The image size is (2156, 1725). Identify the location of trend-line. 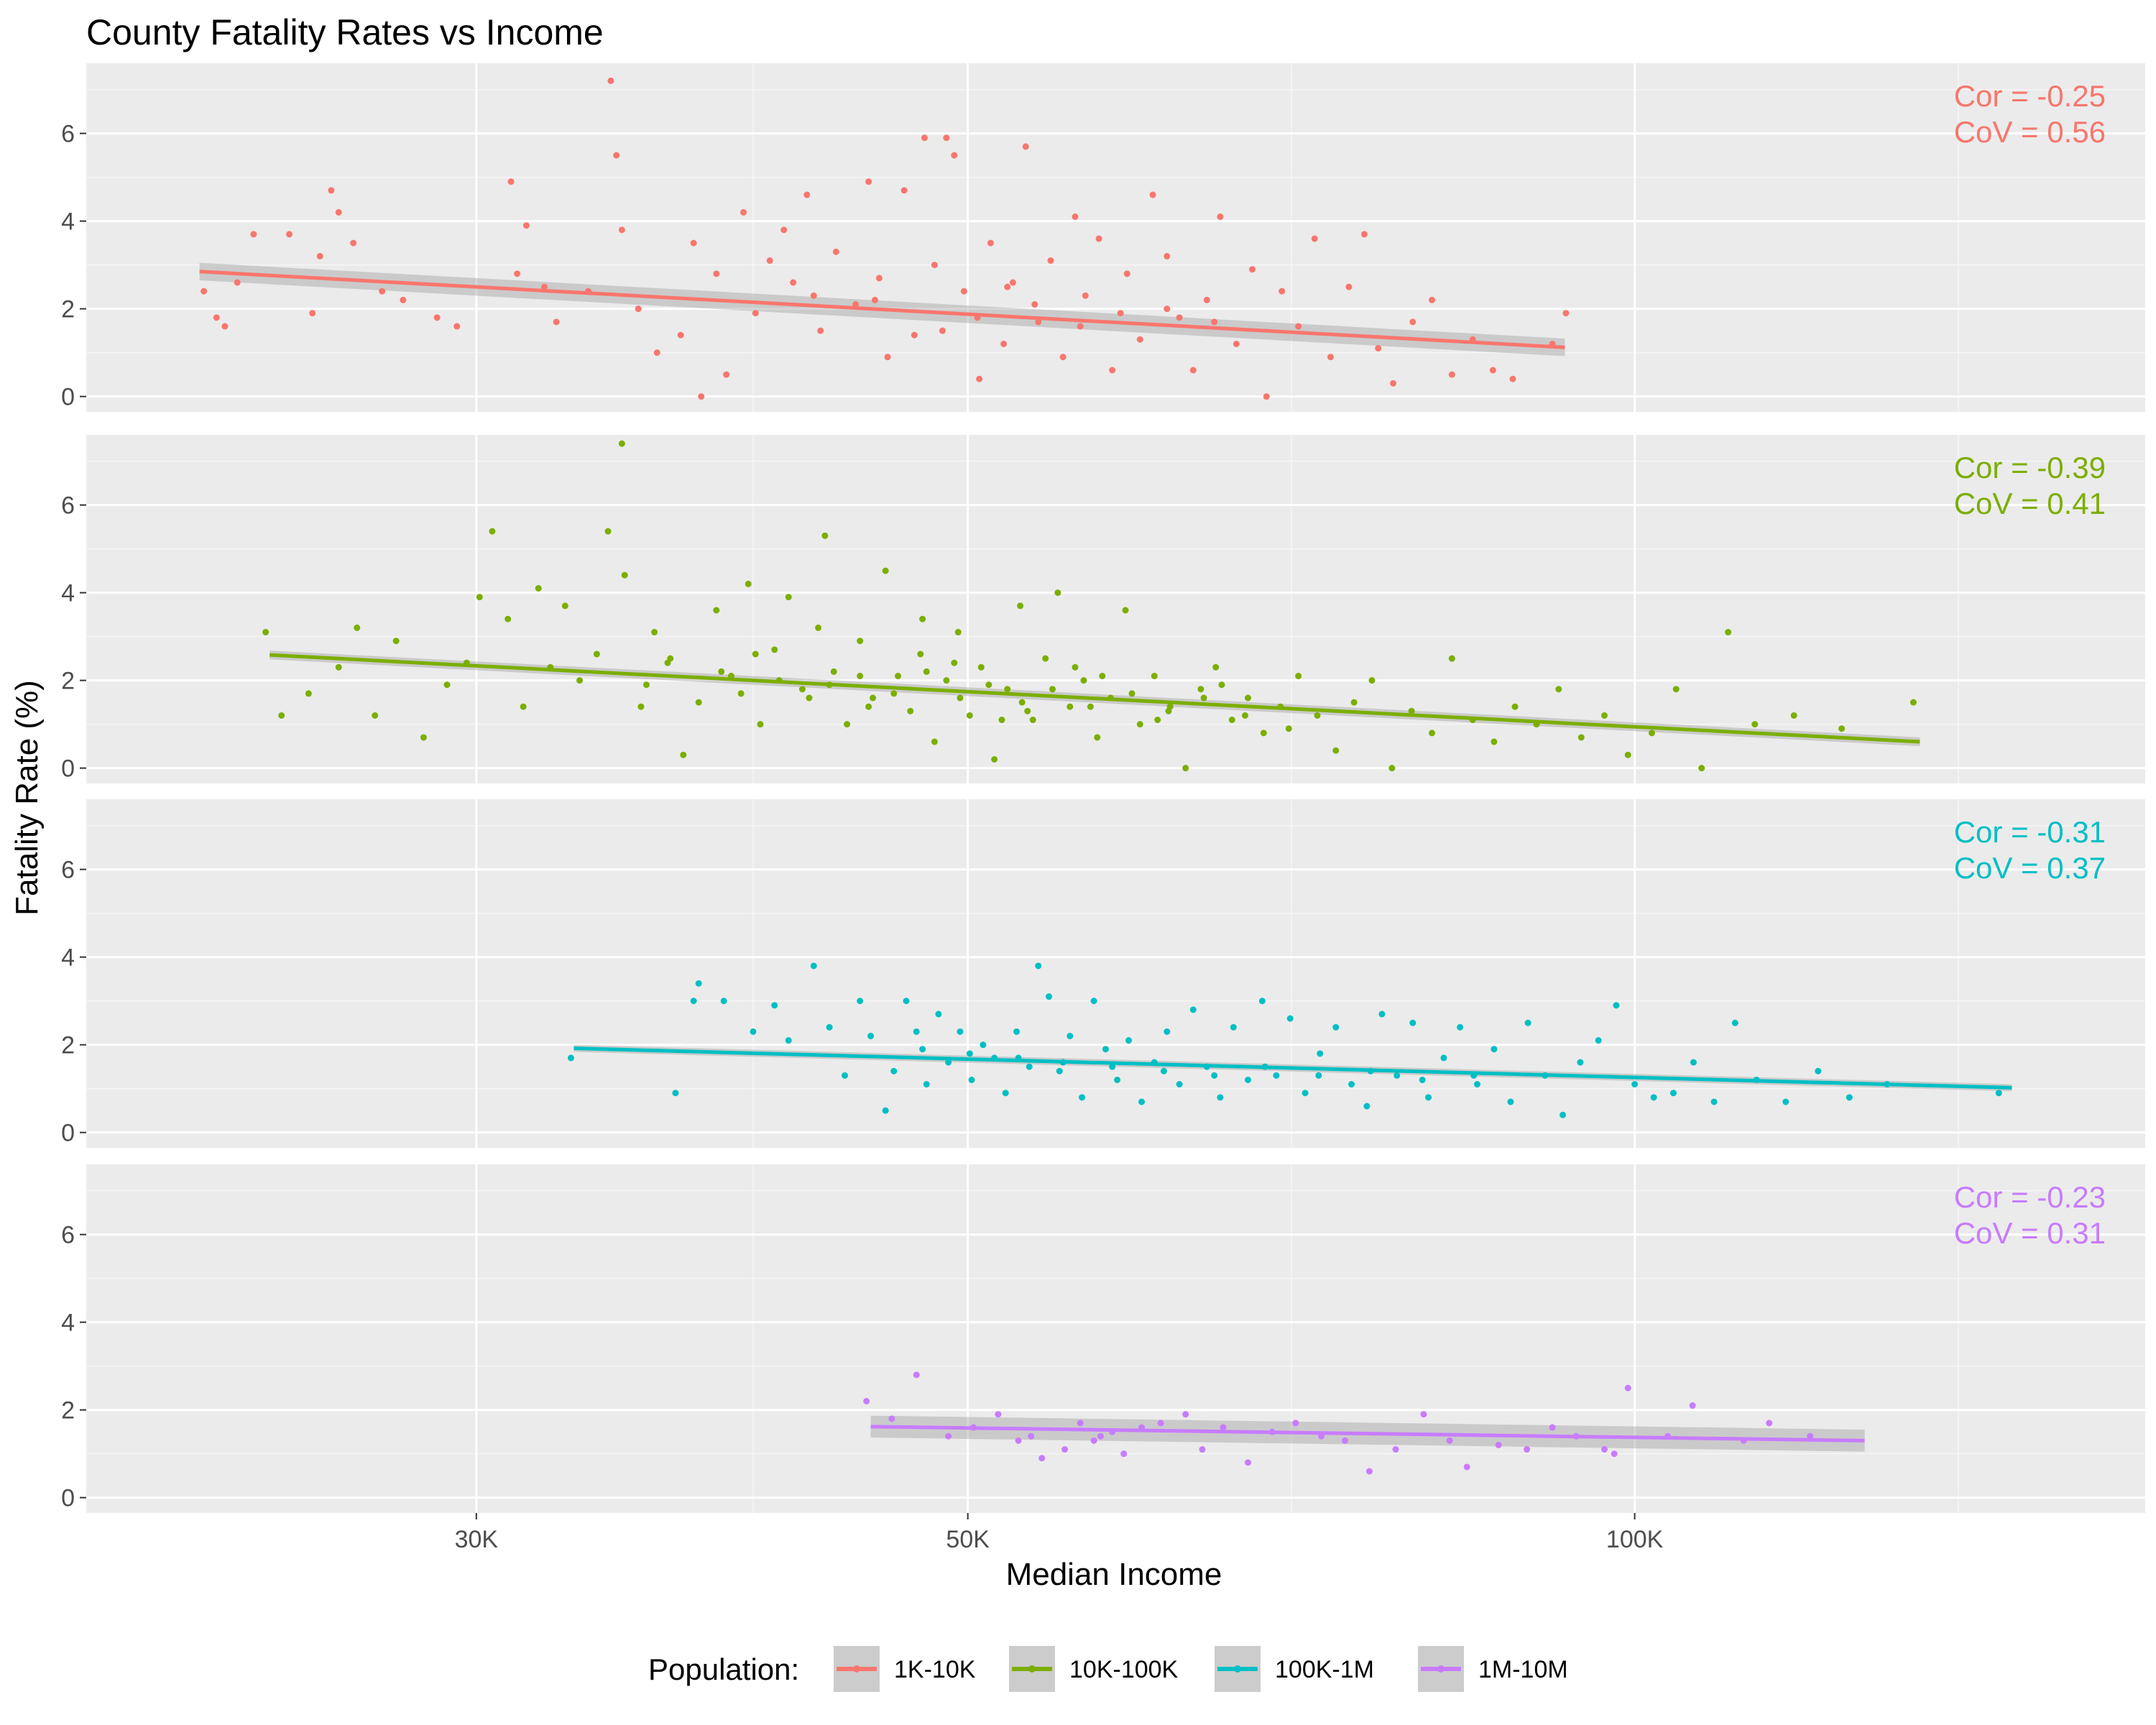
(1095, 698).